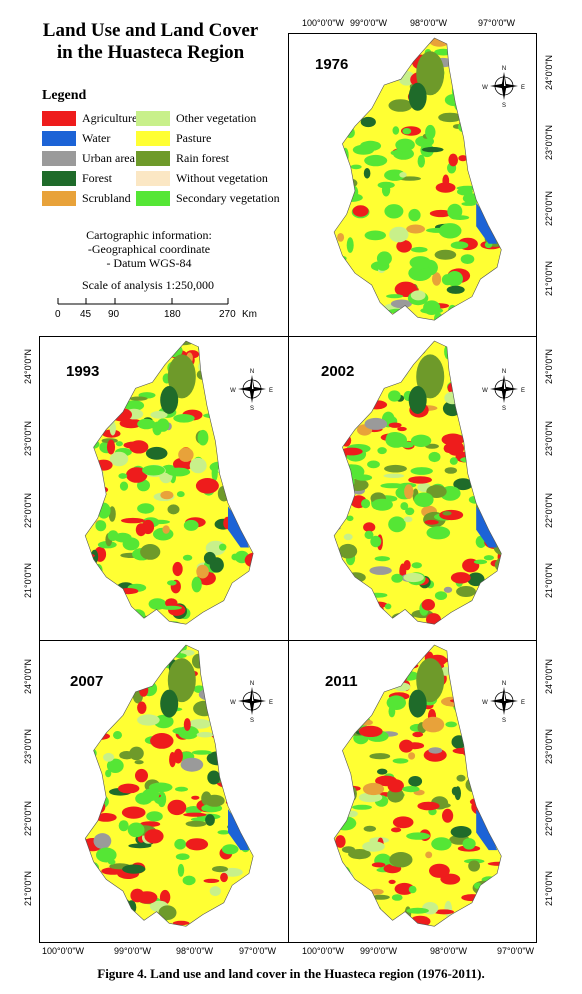 The image size is (582, 994). What do you see at coordinates (195, 951) in the screenshot?
I see `lon-label-bottom-98w: 98°0'0"W` at bounding box center [195, 951].